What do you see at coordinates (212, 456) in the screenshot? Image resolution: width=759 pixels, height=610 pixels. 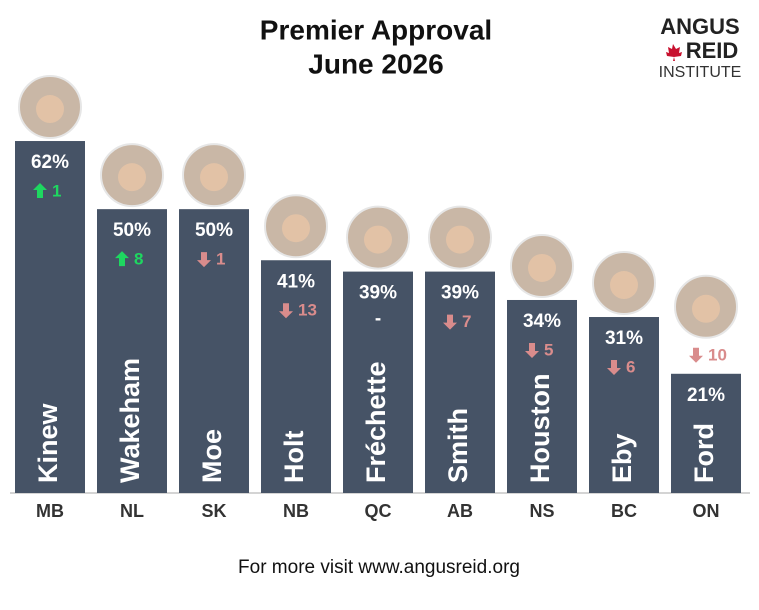 I see `premier-name: Moe` at bounding box center [212, 456].